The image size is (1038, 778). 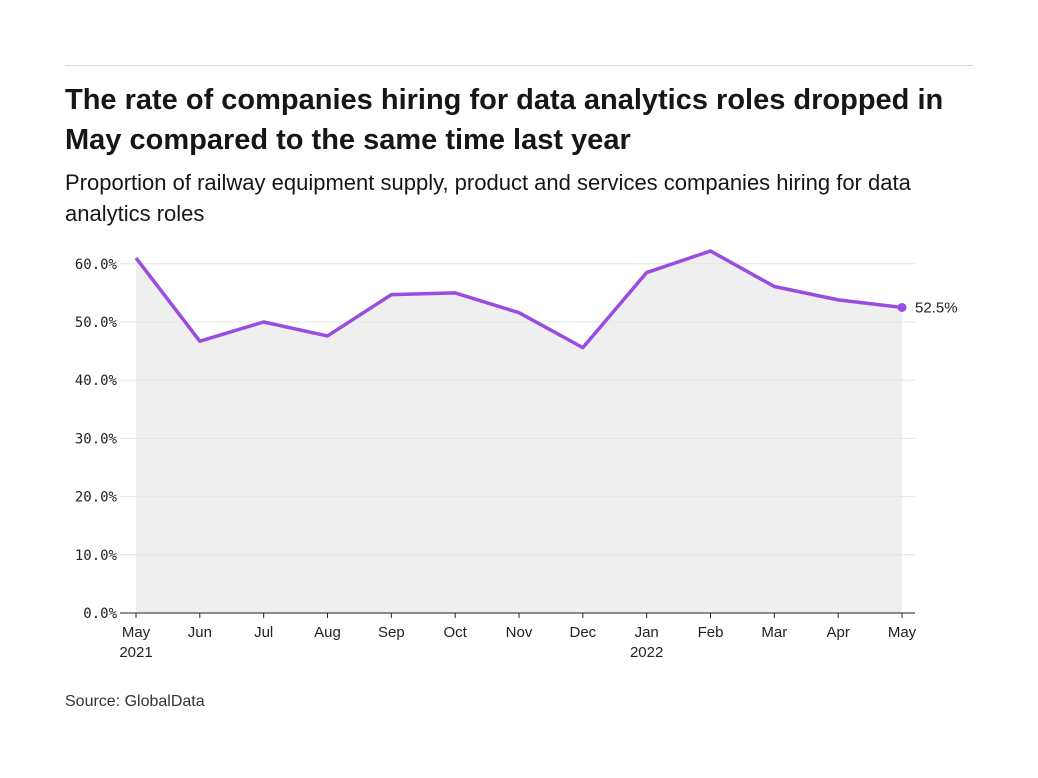 What do you see at coordinates (582, 632) in the screenshot?
I see `x-tick-label: Dec` at bounding box center [582, 632].